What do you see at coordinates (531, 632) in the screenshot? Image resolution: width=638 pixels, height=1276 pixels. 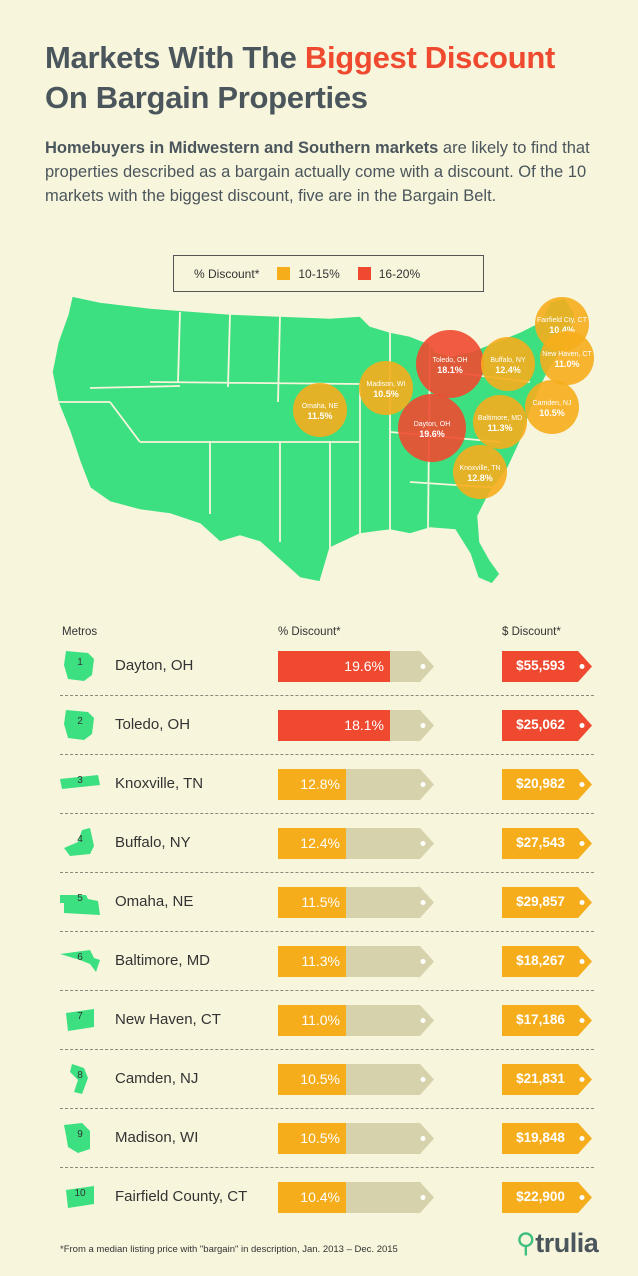 I see `col-header-dollar: $ Discount*` at bounding box center [531, 632].